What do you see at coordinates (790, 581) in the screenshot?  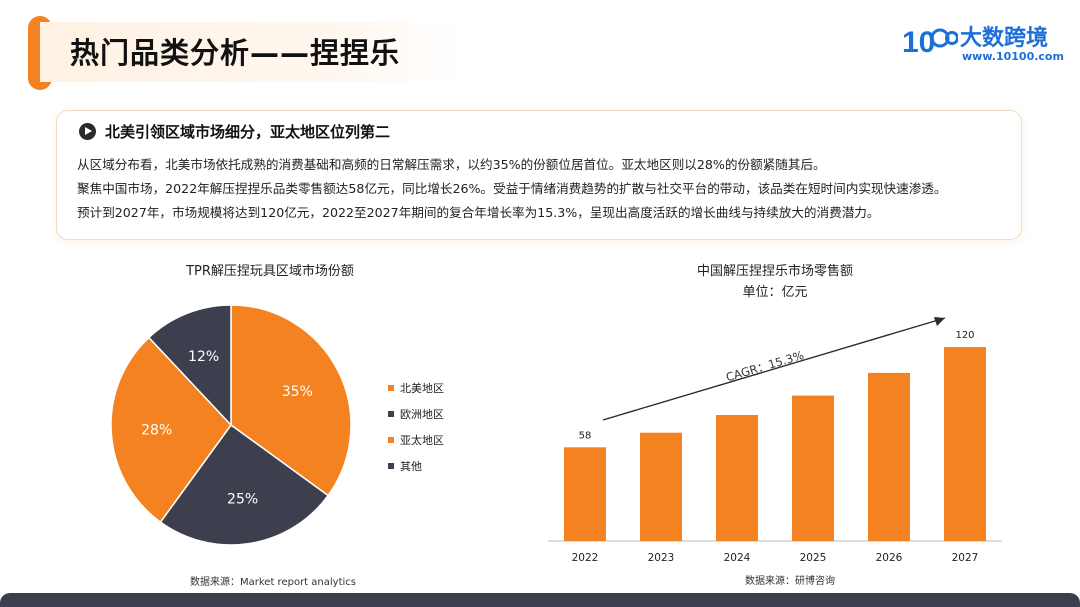 I see `bar-source-note: 数据来源：研博咨询` at bounding box center [790, 581].